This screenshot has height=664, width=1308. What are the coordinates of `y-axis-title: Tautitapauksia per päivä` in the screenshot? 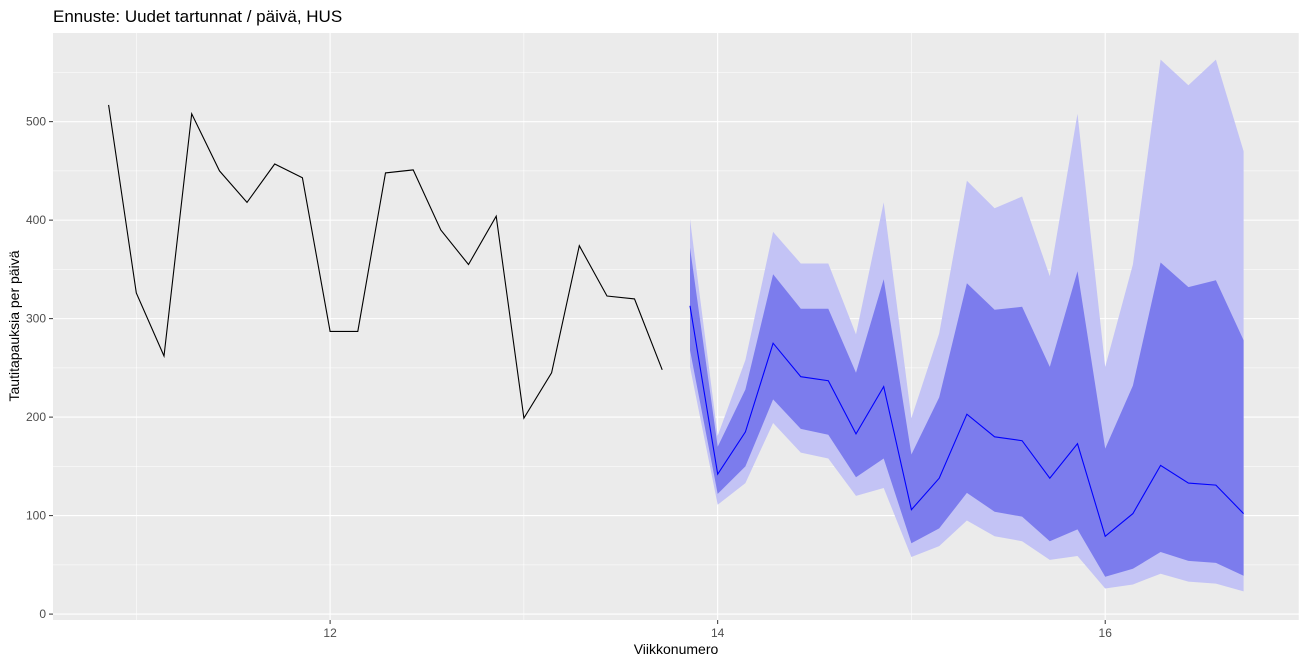 It's located at (14, 325).